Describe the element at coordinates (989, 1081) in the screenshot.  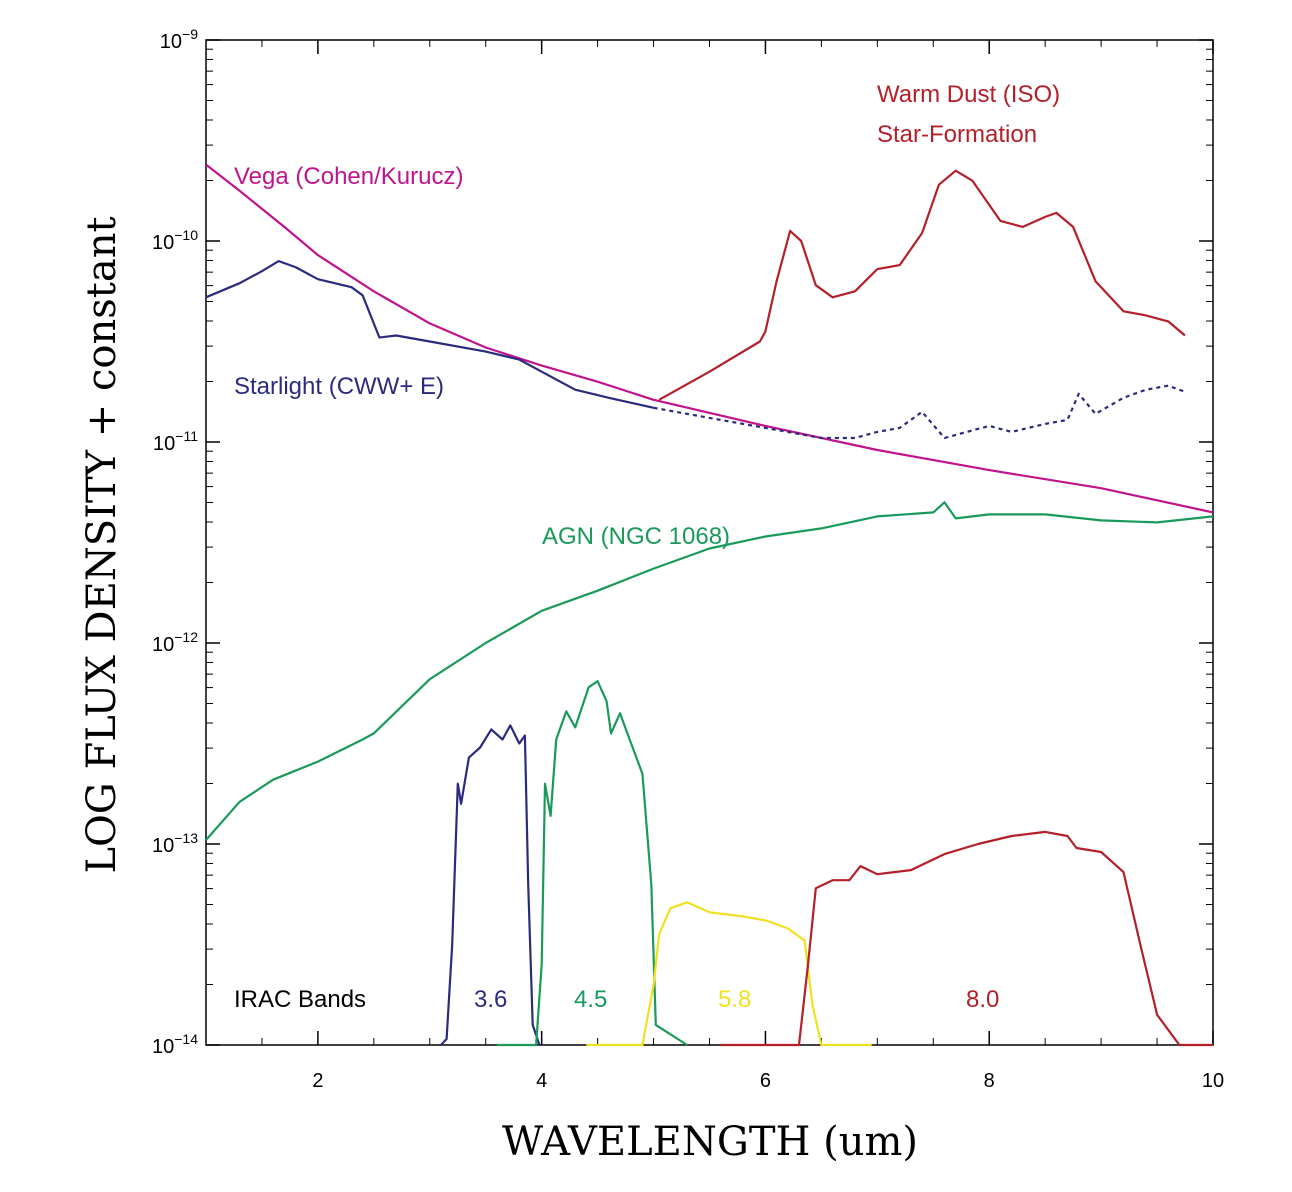
I see `x-tick-label: 8` at that location.